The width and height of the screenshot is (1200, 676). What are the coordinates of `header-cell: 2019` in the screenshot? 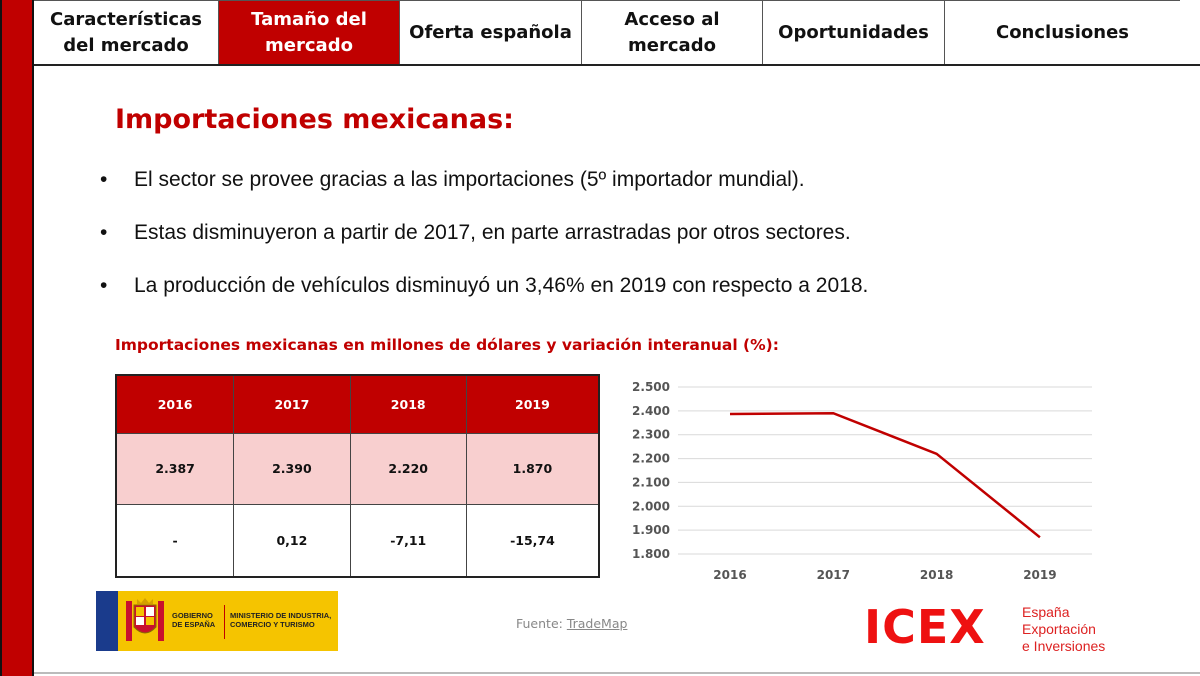 It's located at (532, 404).